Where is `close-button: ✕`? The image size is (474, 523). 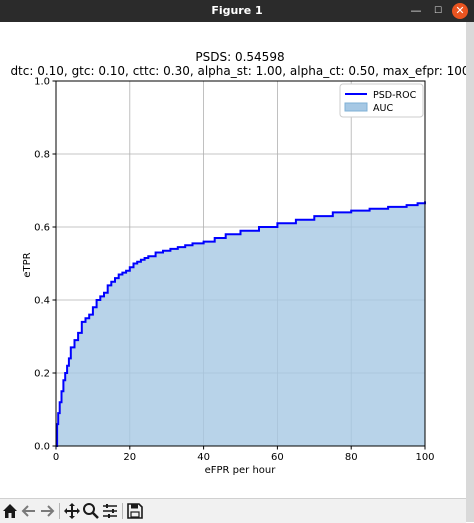
close-button: ✕ is located at coordinates (460, 11).